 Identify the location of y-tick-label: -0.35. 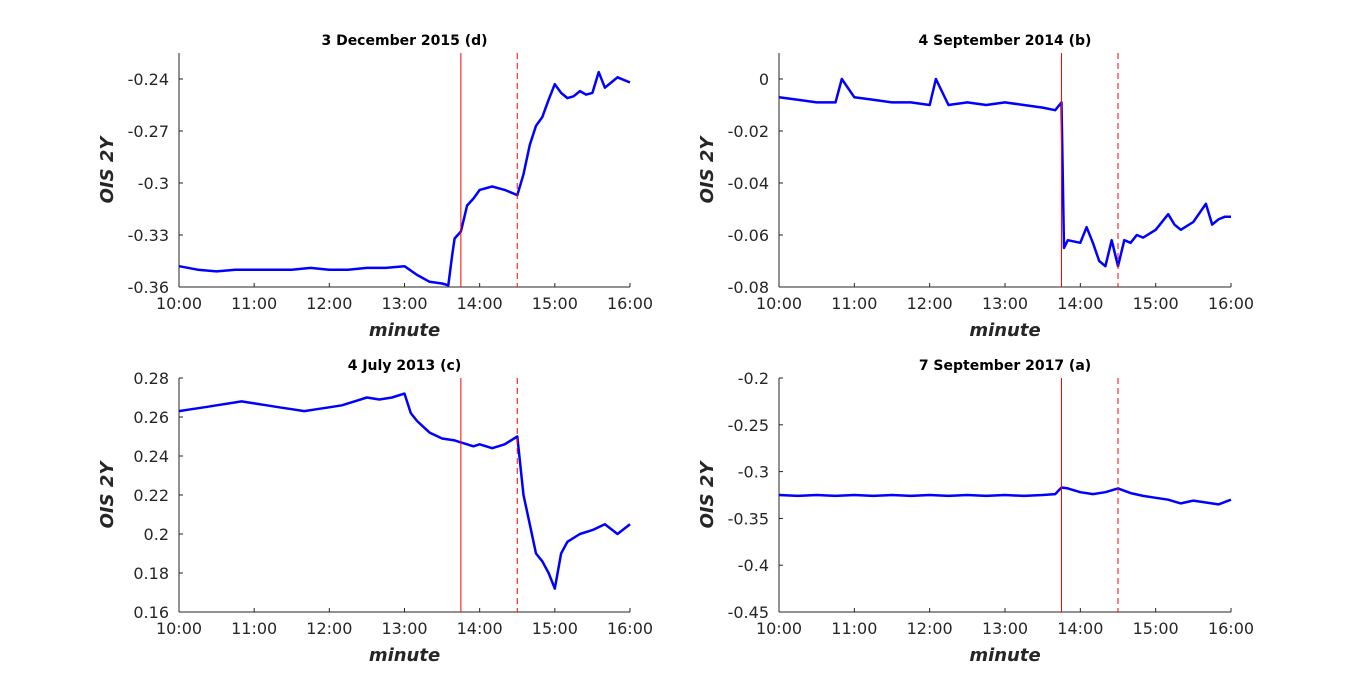
(748, 518).